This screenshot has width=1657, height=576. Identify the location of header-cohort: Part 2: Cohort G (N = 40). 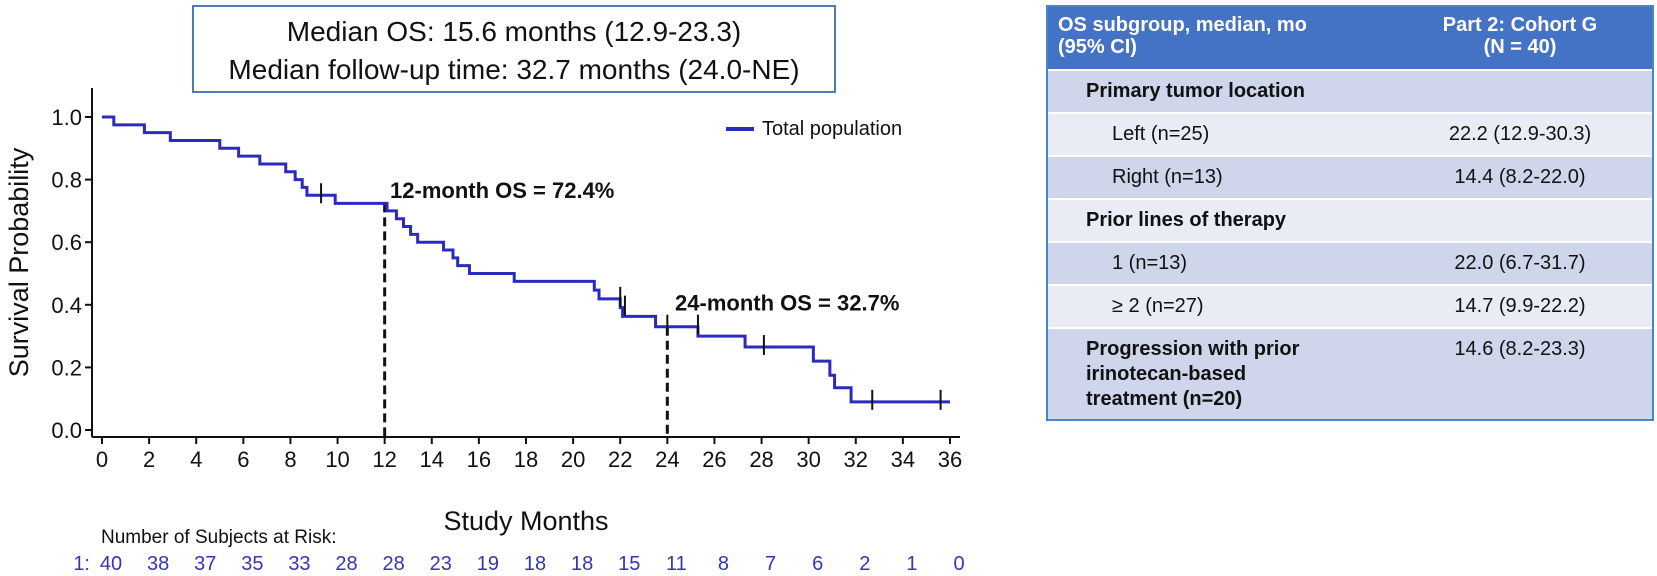
(1520, 41).